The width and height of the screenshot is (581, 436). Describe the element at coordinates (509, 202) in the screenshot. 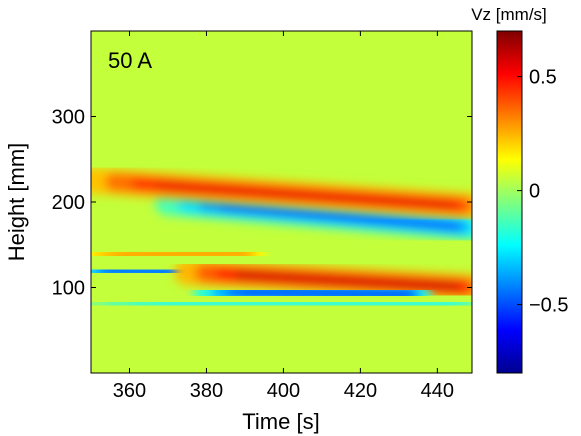

I see `colorbar-gradient` at that location.